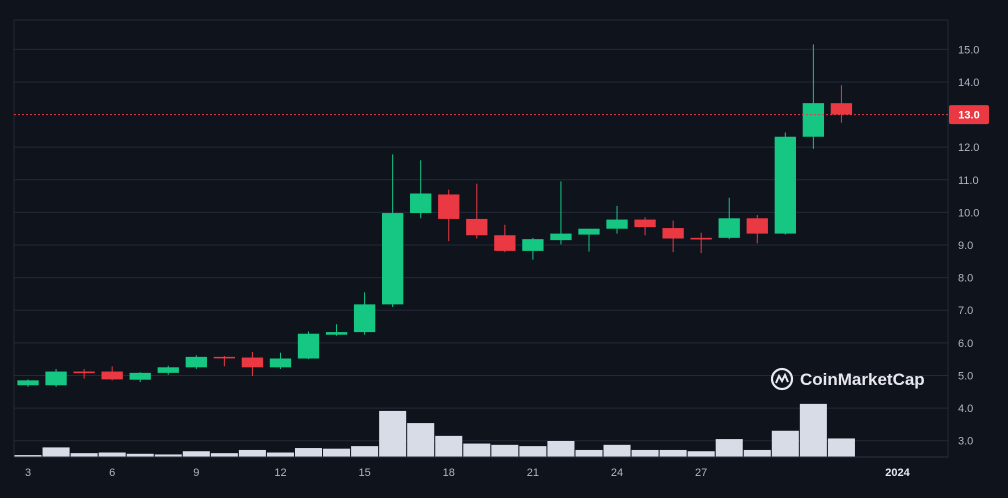  I want to click on y-tick-label: 9.0, so click(965, 246).